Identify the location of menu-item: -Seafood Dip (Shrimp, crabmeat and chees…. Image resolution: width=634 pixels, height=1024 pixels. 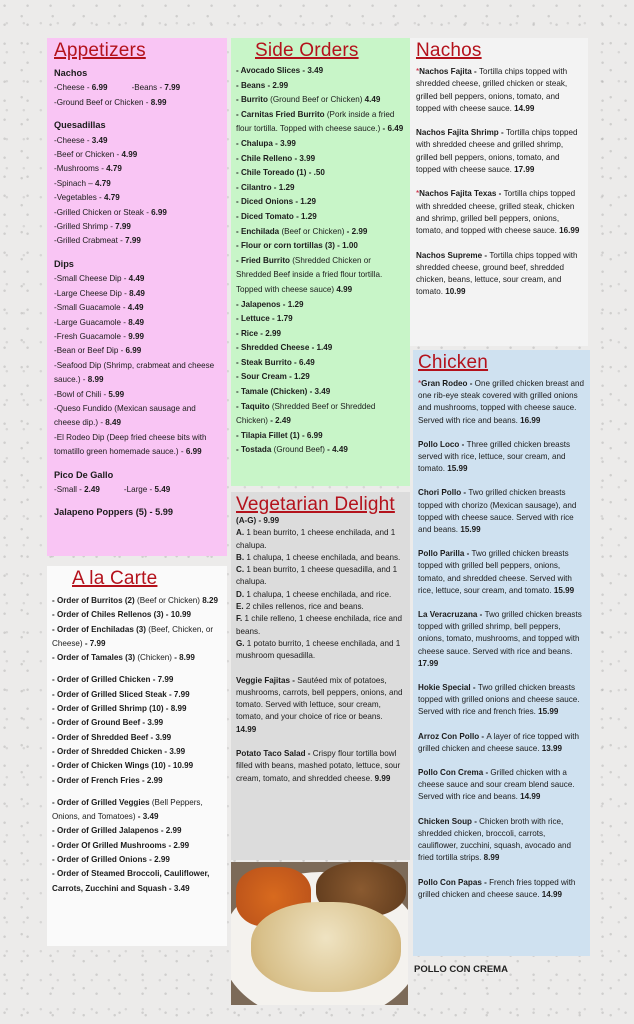
(137, 373).